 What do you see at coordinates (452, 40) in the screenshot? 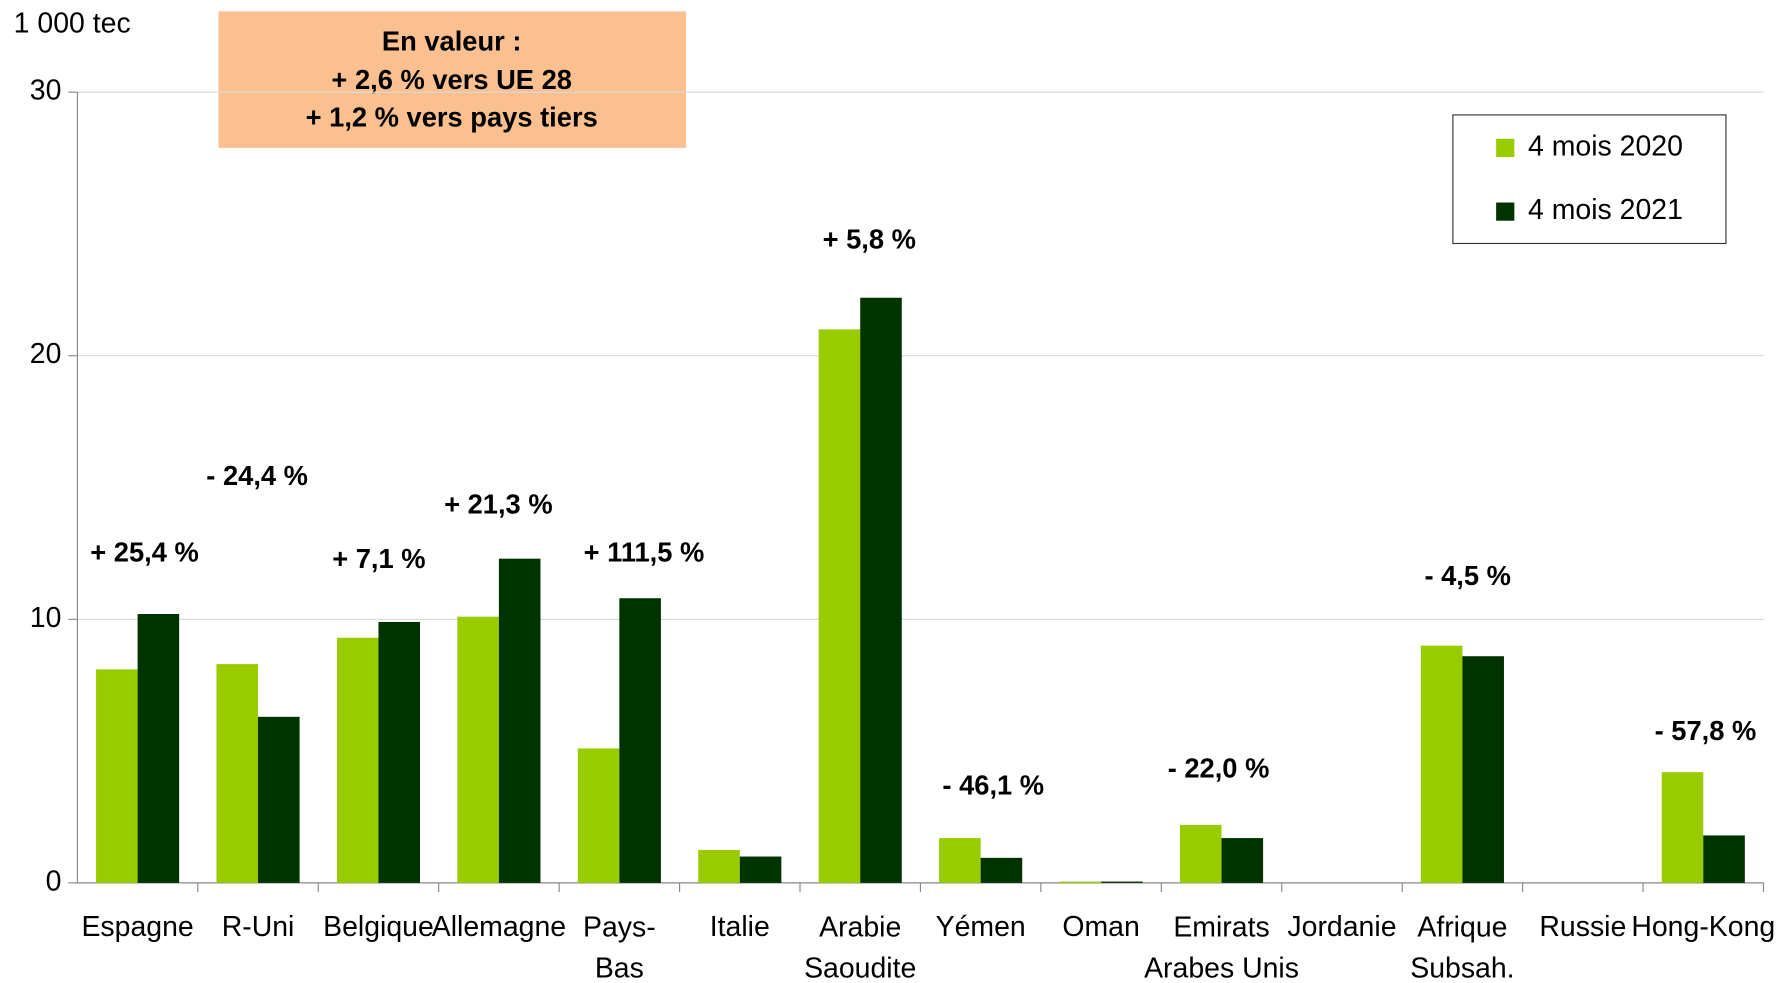
I see `box-line: En valeur :` at bounding box center [452, 40].